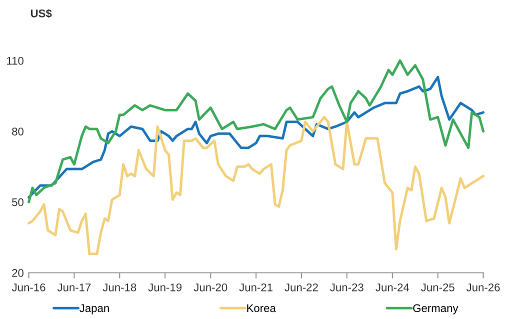 This screenshot has width=505, height=319. I want to click on x-tick-label: Jun-24, so click(393, 287).